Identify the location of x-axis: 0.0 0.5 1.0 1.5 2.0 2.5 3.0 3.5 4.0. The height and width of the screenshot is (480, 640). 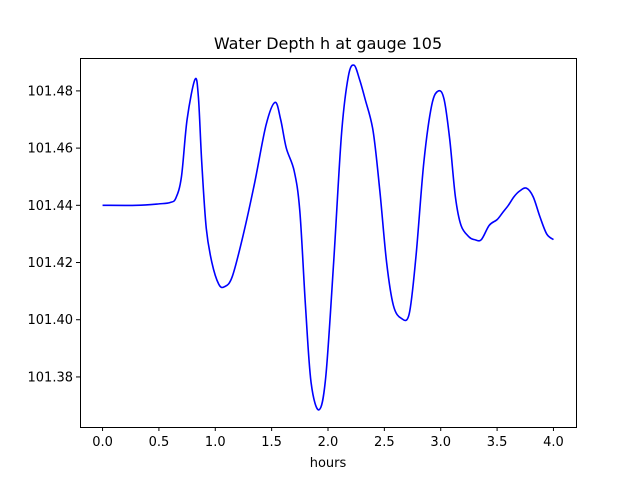
(328, 438).